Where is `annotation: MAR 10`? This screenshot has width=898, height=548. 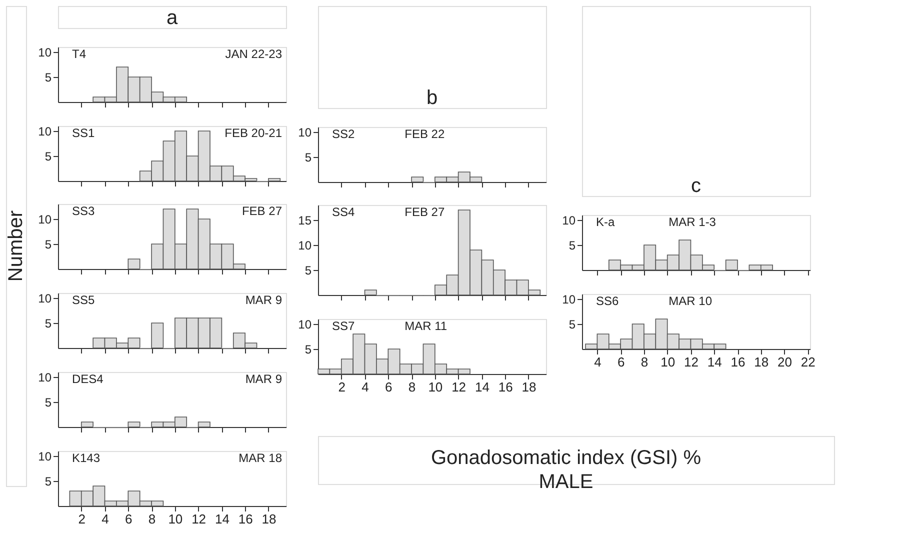 annotation: MAR 10 is located at coordinates (690, 301).